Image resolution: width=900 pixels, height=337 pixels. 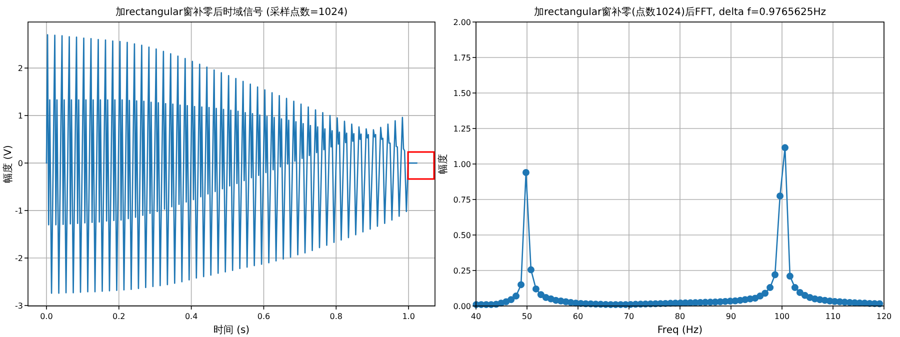 I want to click on y-tick-label: 0, so click(x=20, y=163).